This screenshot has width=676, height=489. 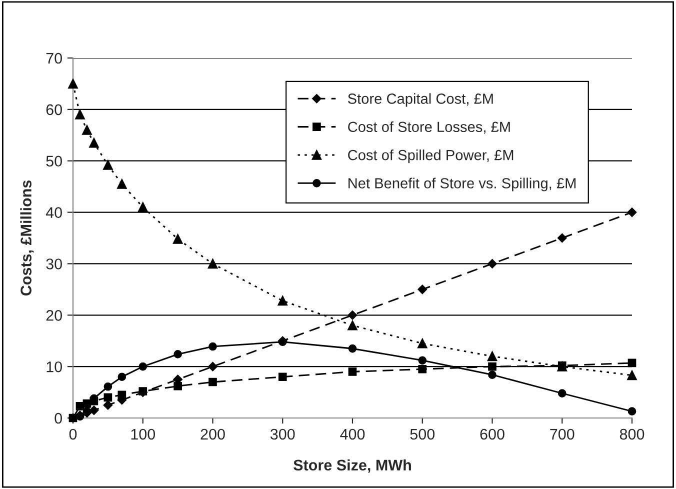 What do you see at coordinates (562, 434) in the screenshot?
I see `x-tick-label: 700` at bounding box center [562, 434].